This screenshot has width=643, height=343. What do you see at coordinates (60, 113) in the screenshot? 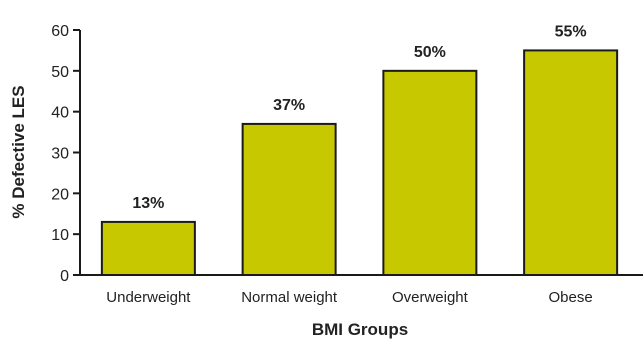
I see `y-tick-label: 40` at bounding box center [60, 113].